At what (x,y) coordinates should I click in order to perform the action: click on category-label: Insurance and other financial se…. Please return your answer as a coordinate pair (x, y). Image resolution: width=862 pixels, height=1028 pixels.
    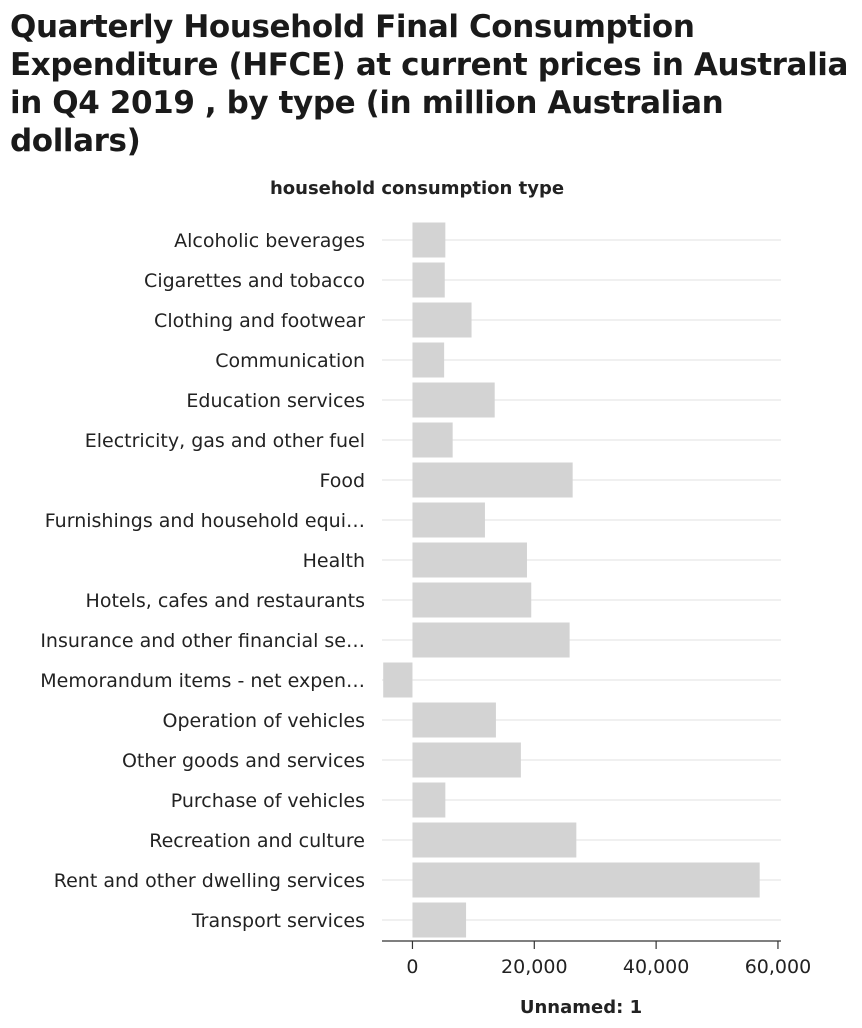
    Looking at the image, I should click on (202, 641).